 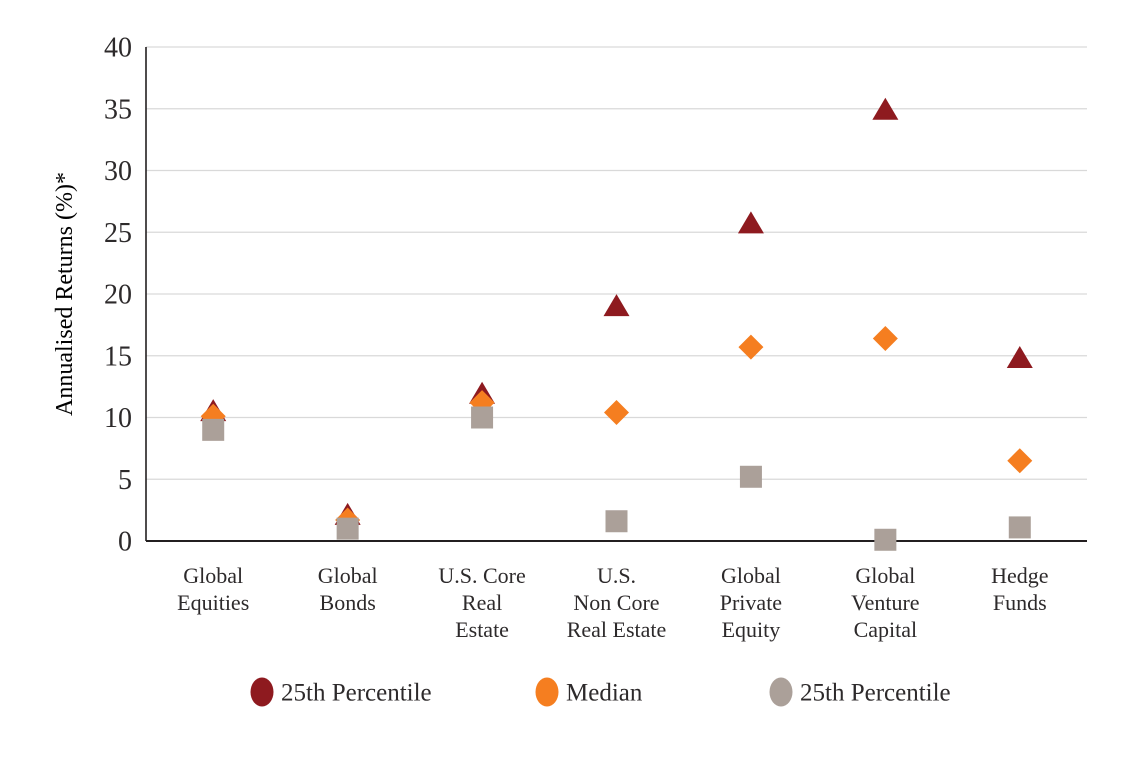 I want to click on legend-item: Median, so click(x=589, y=692).